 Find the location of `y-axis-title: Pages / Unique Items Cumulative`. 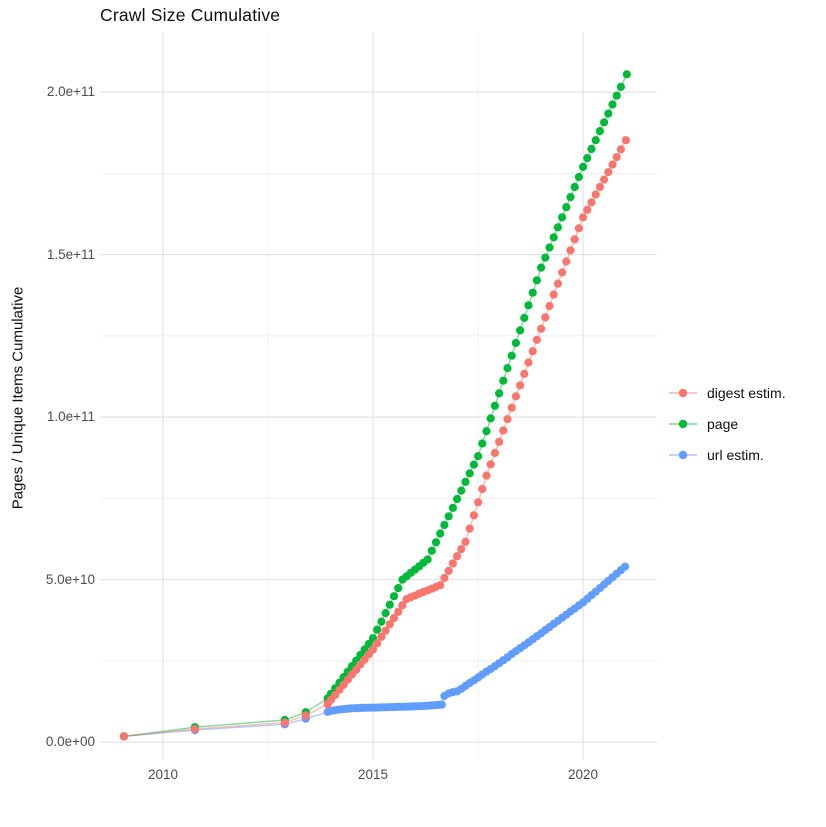

y-axis-title: Pages / Unique Items Cumulative is located at coordinates (18, 398).